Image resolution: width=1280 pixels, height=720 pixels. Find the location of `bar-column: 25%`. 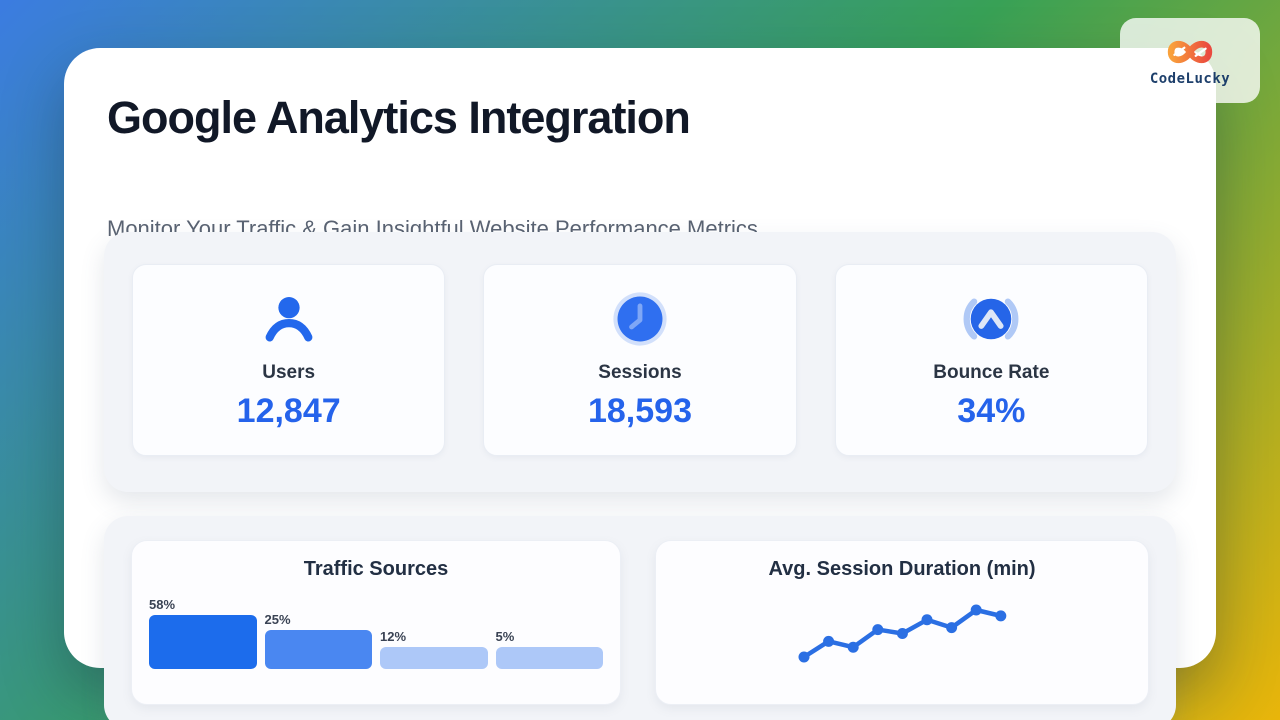

bar-column: 25% is located at coordinates (318, 640).